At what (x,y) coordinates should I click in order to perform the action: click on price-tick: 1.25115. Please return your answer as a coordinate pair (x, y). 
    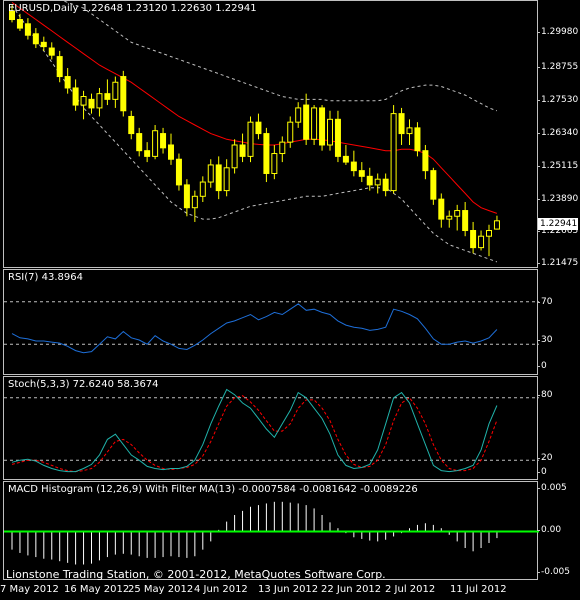
    Looking at the image, I should click on (557, 166).